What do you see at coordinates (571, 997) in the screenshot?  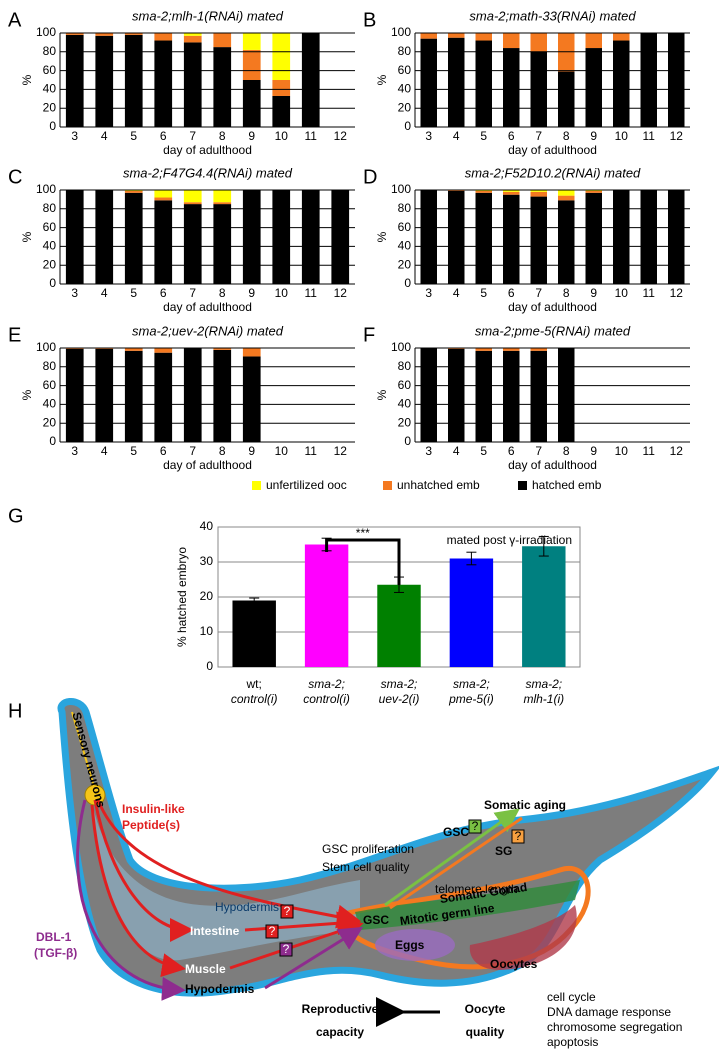 I see `label: cell cycle` at bounding box center [571, 997].